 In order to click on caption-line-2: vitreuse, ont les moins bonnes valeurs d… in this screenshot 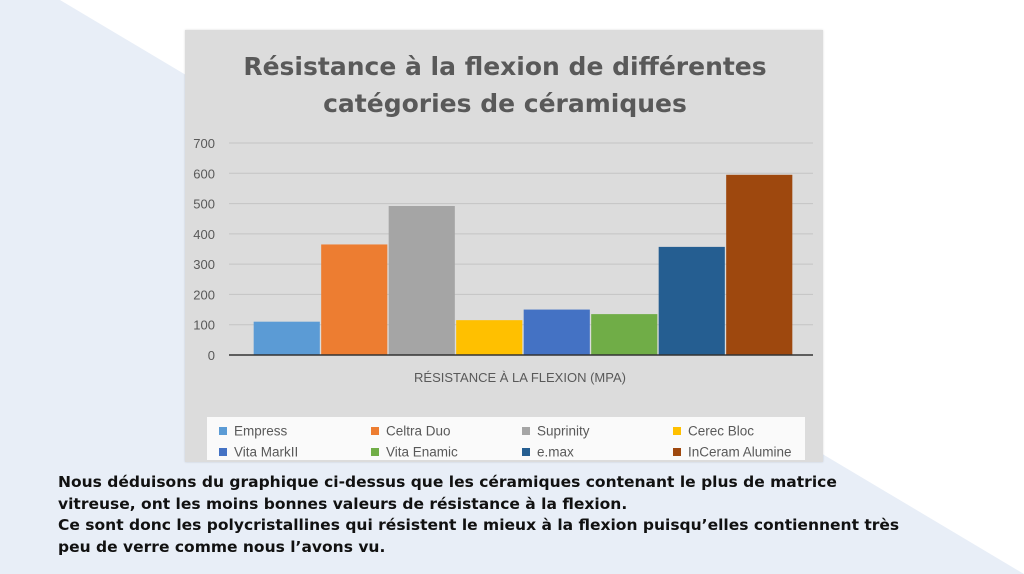, I will do `click(343, 503)`.